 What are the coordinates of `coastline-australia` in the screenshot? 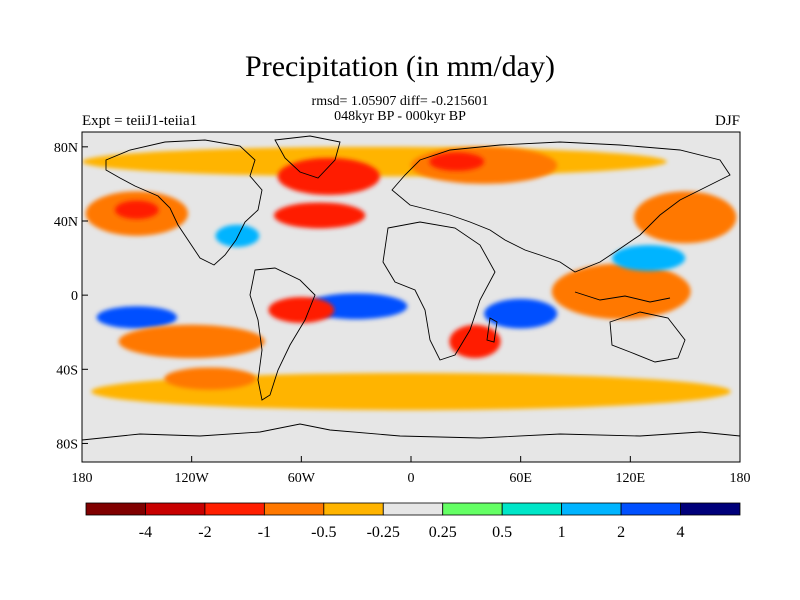 It's located at (647, 337).